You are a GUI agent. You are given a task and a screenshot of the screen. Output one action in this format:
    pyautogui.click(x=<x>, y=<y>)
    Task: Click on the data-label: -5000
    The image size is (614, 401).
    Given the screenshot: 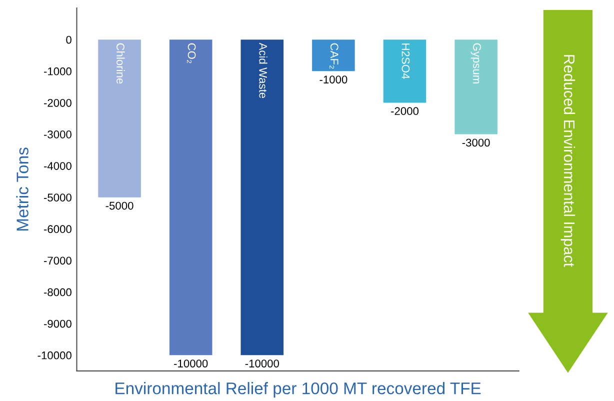 What is the action you would take?
    pyautogui.click(x=120, y=206)
    